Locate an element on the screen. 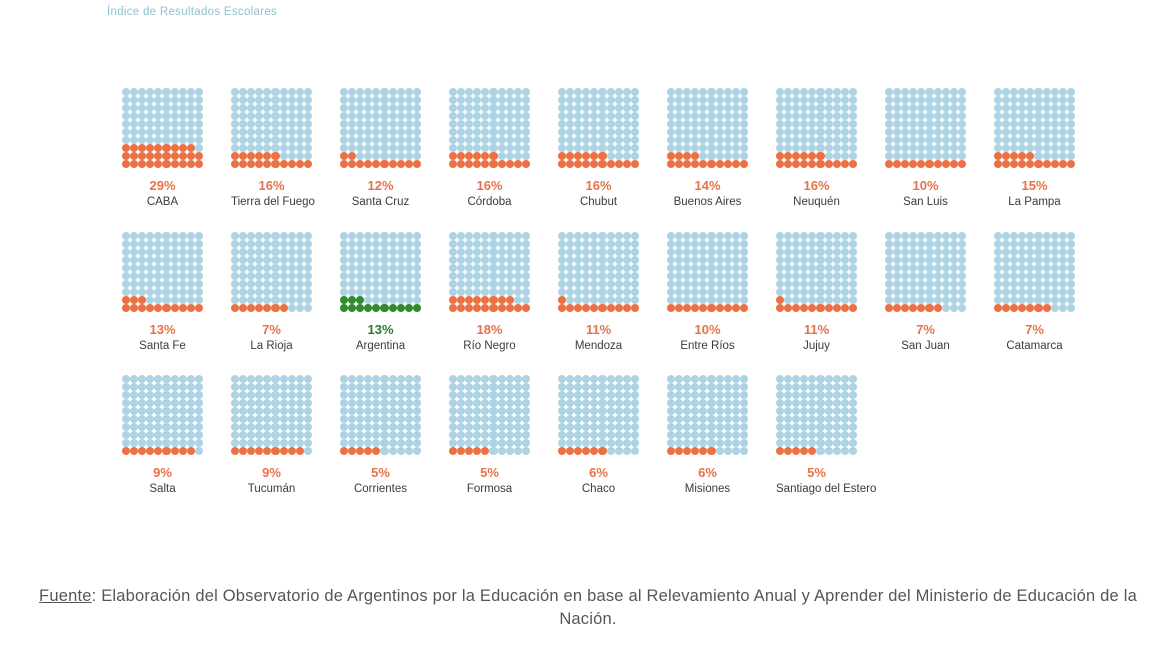 This screenshot has width=1176, height=648. value-label-la-rioja: 7% is located at coordinates (271, 329).